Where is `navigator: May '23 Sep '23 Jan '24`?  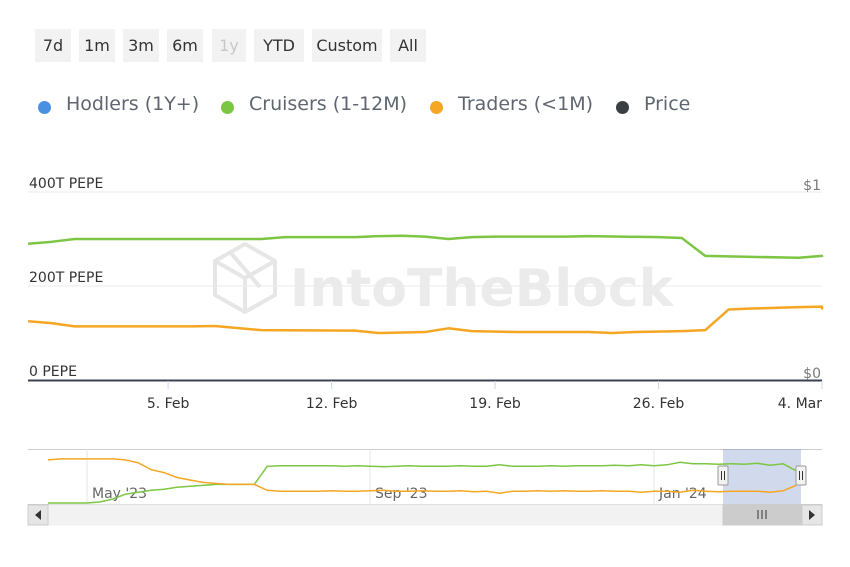 navigator: May '23 Sep '23 Jan '24 is located at coordinates (425, 487).